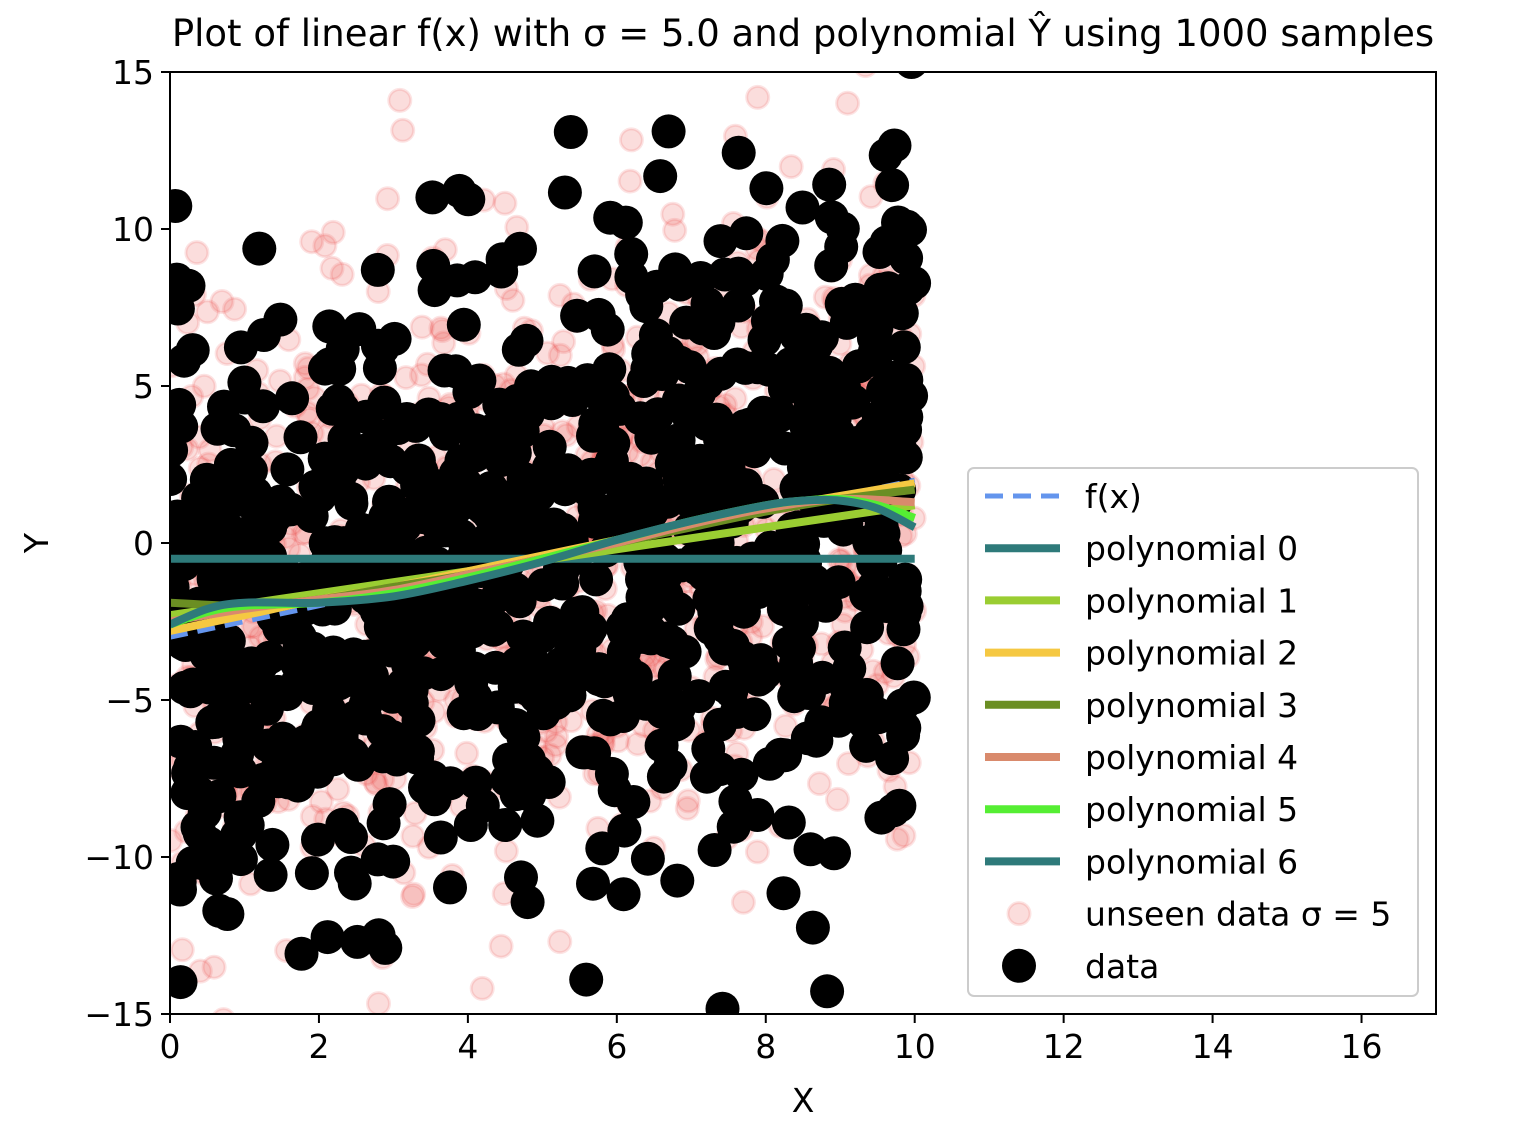  Describe the element at coordinates (1191, 705) in the screenshot. I see `legend-label: polynomial 3` at that location.